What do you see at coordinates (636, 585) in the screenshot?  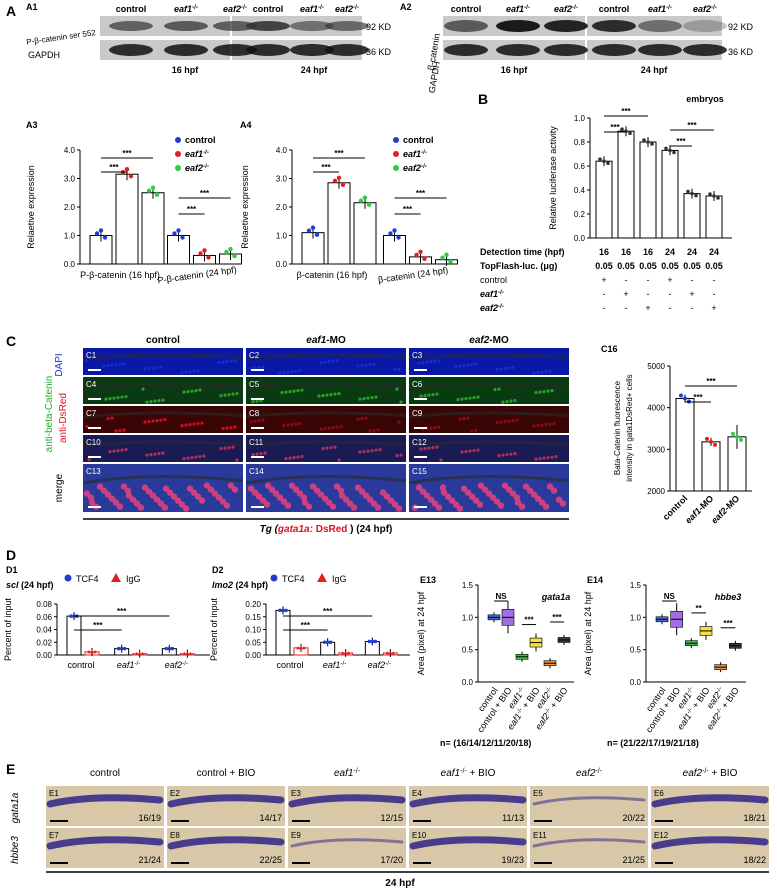 I see `y-tick-label: 1.5` at bounding box center [636, 585].